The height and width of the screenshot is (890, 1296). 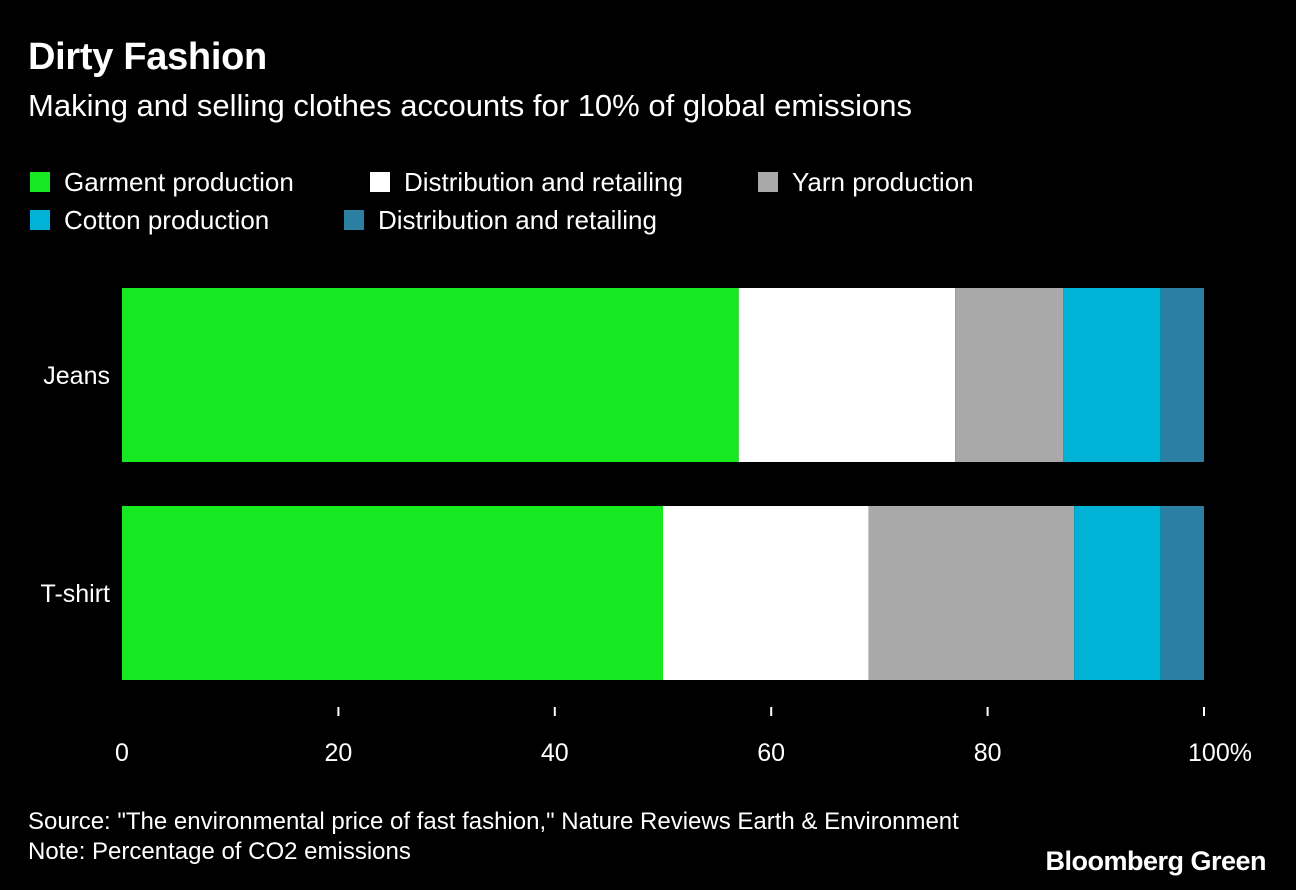 I want to click on x-tick-label: 100%, so click(x=1220, y=753).